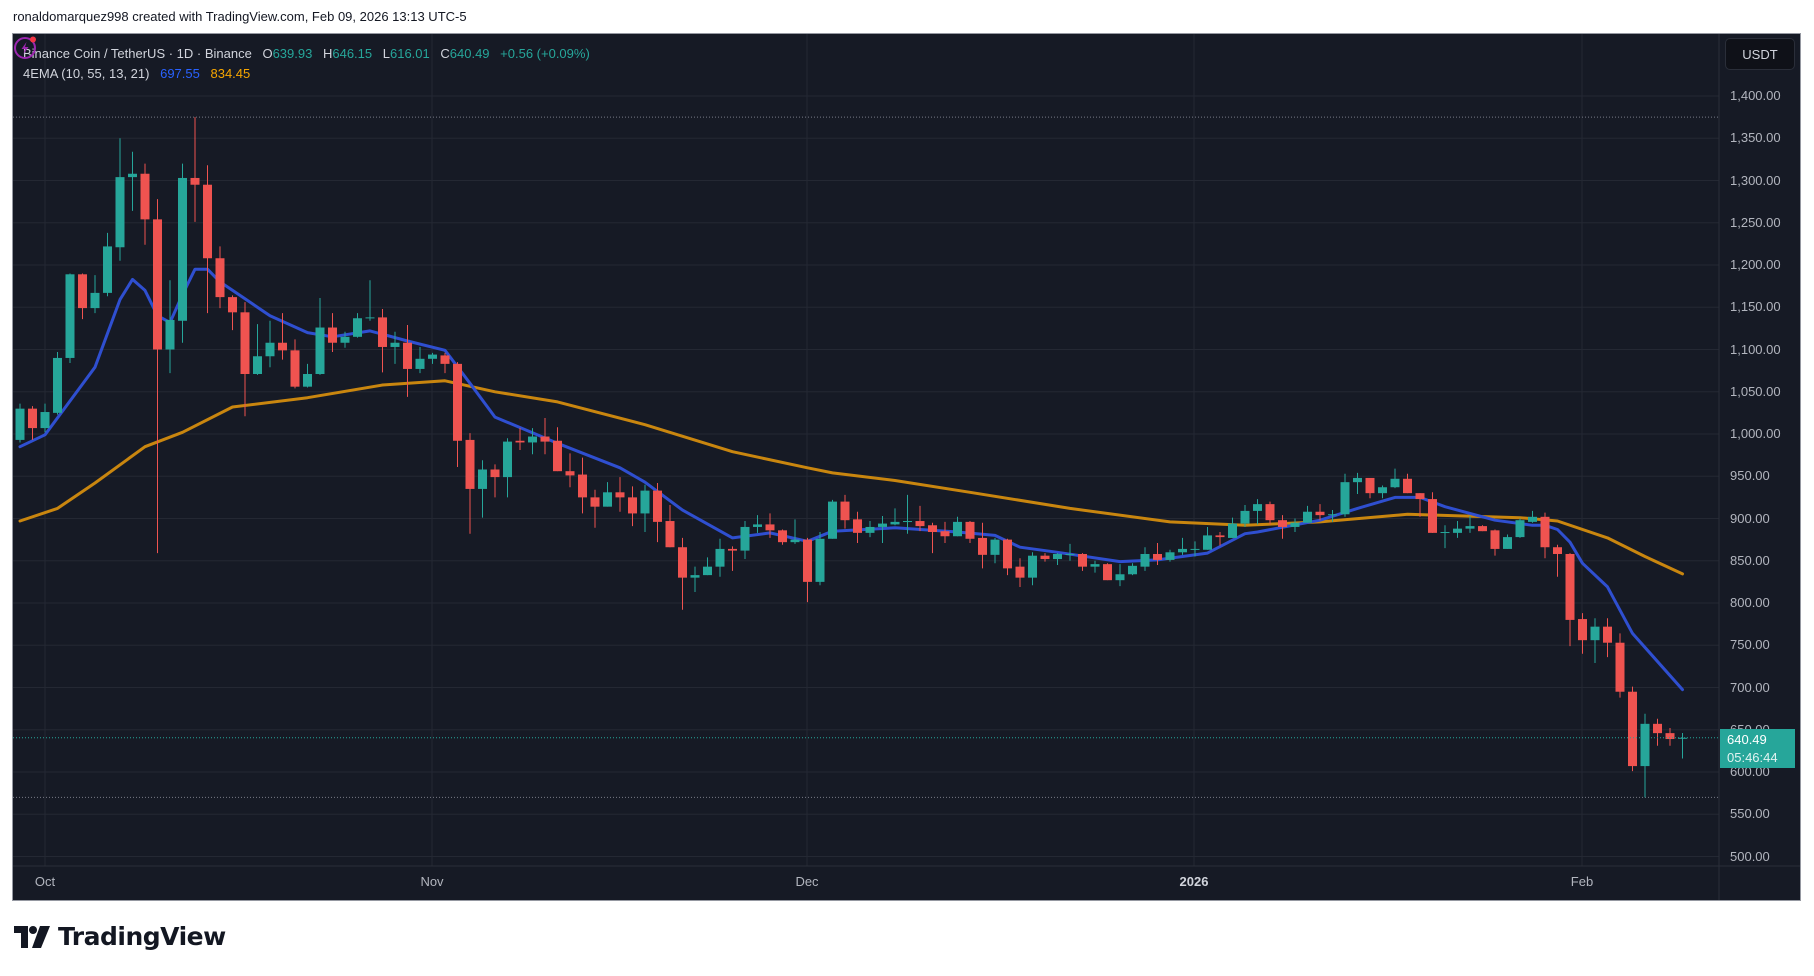 The width and height of the screenshot is (1814, 976). Describe the element at coordinates (26, 47) in the screenshot. I see `lightning-alert-icon` at that location.